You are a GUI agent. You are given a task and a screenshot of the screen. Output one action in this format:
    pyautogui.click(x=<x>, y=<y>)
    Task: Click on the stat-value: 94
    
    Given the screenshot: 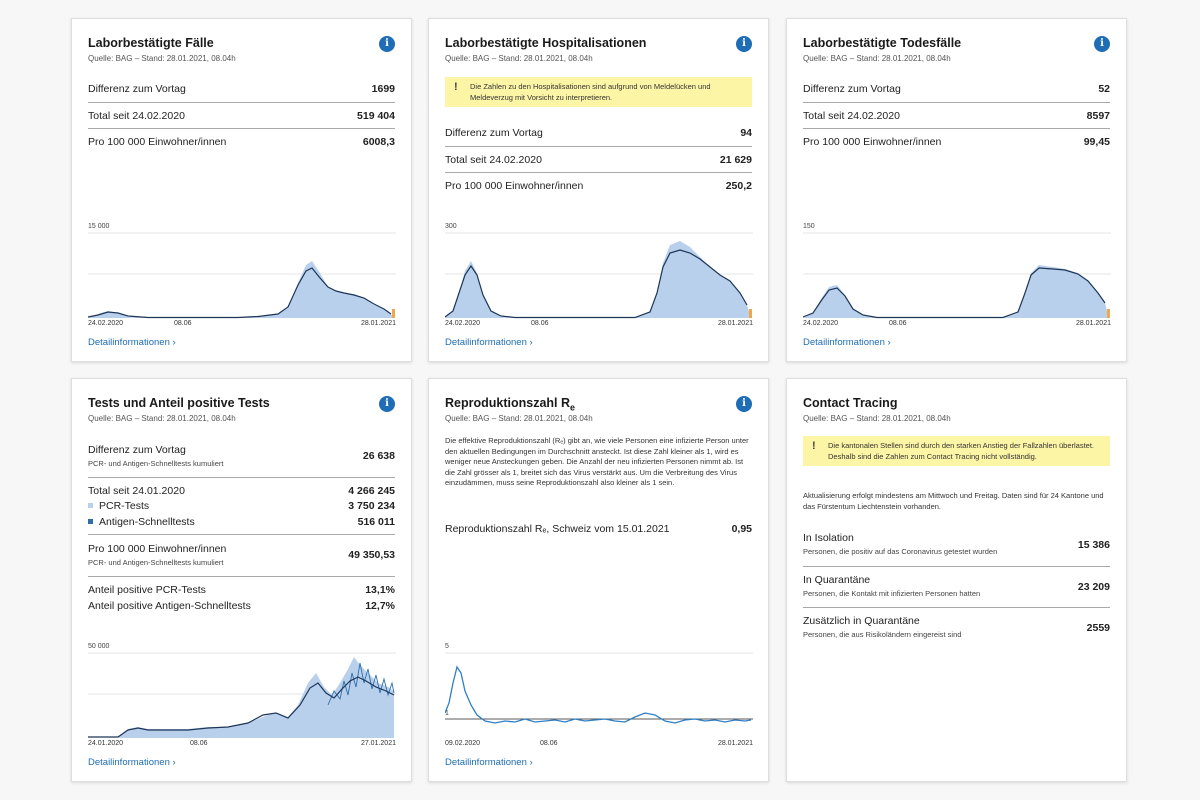 What is the action you would take?
    pyautogui.click(x=746, y=133)
    